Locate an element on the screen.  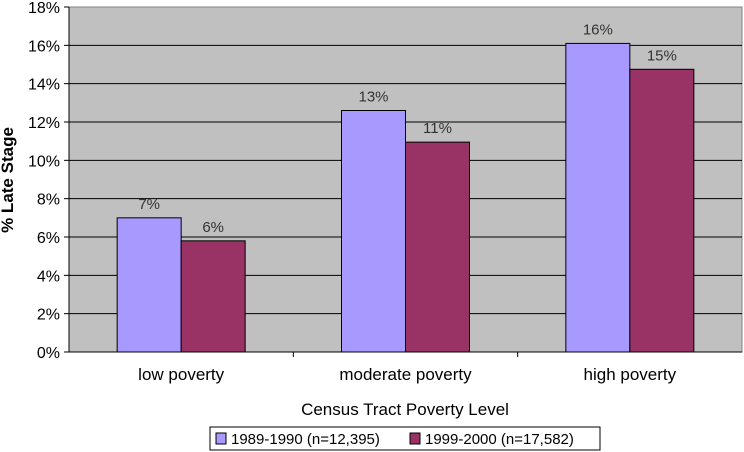
legend-label: 1999-2000 (n=17,582) is located at coordinates (499, 439).